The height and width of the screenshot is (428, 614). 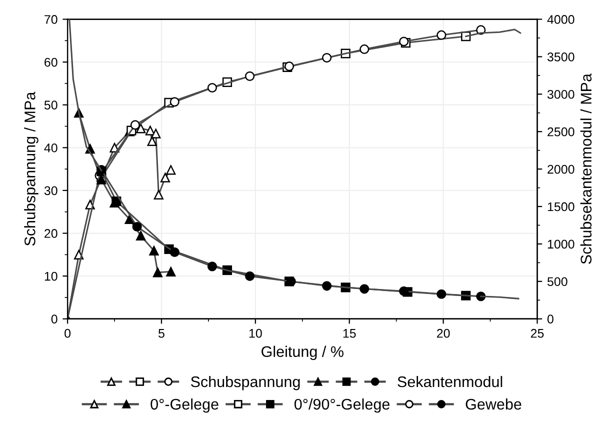 I want to click on y2-tick-label: 0, so click(x=550, y=319).